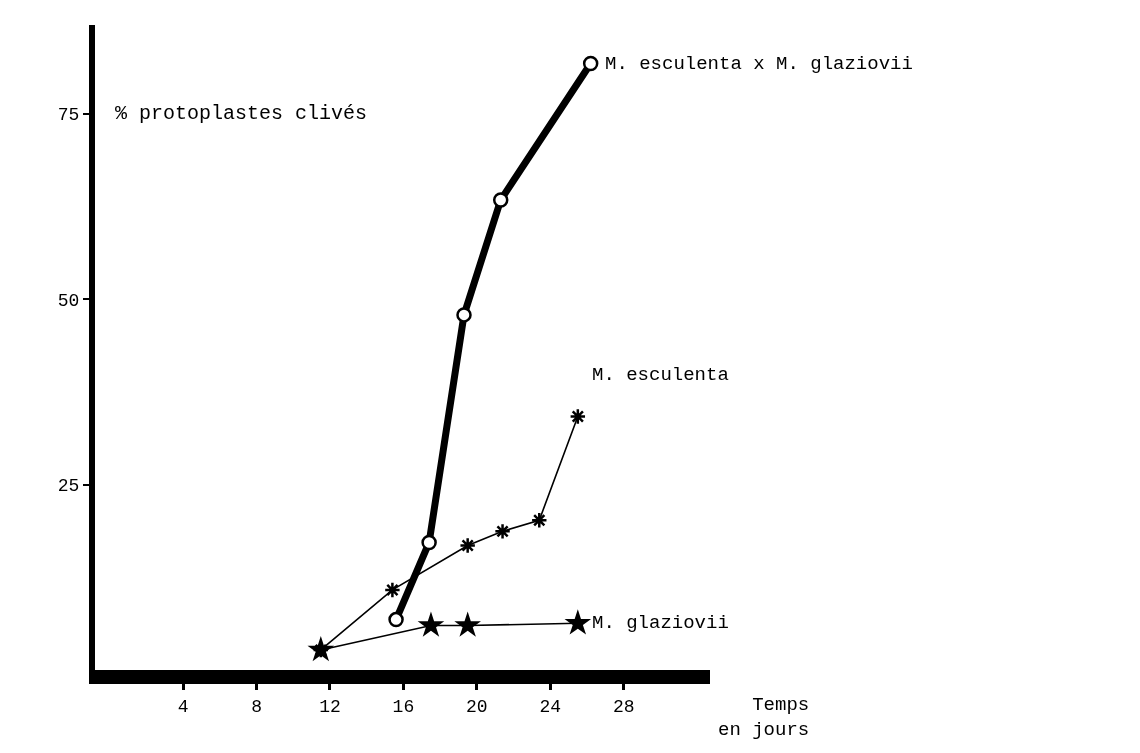  I want to click on y-tick-label: 25, so click(68, 485).